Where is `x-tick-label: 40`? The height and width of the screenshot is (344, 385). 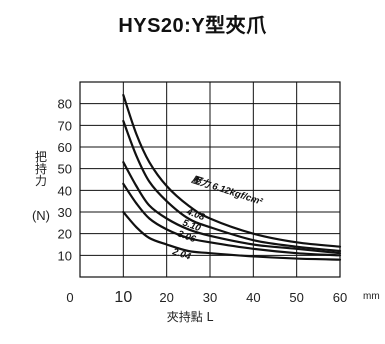 x-tick-label: 40 is located at coordinates (253, 297).